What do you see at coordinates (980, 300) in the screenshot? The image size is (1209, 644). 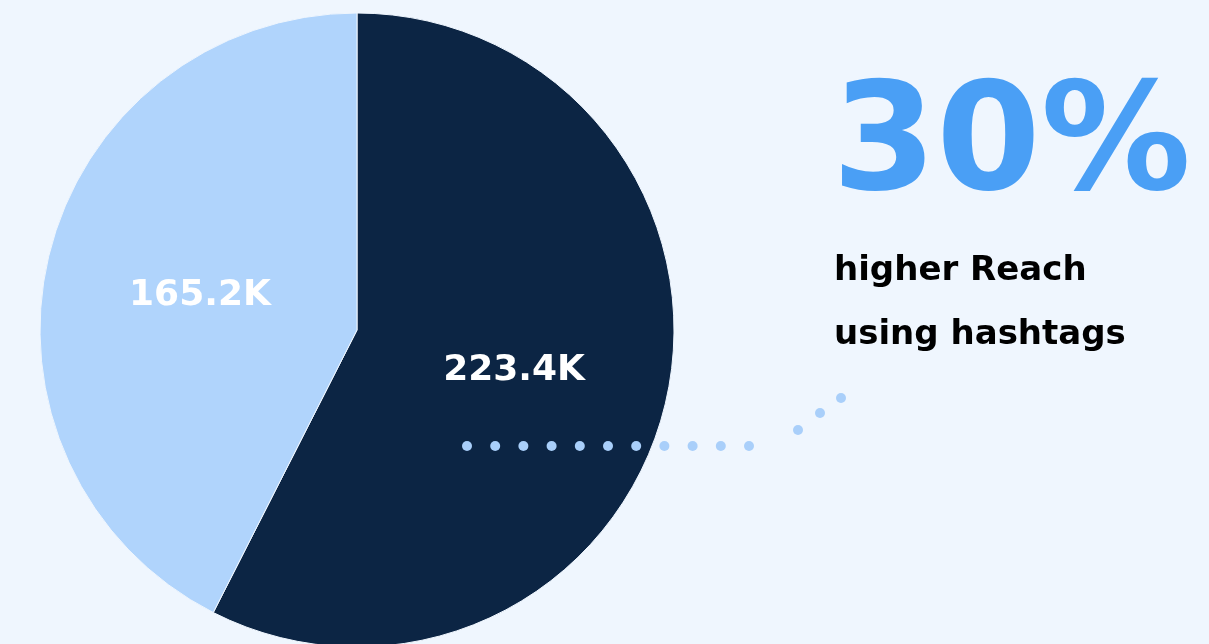 I see `text: higher Reach using hashtags` at bounding box center [980, 300].